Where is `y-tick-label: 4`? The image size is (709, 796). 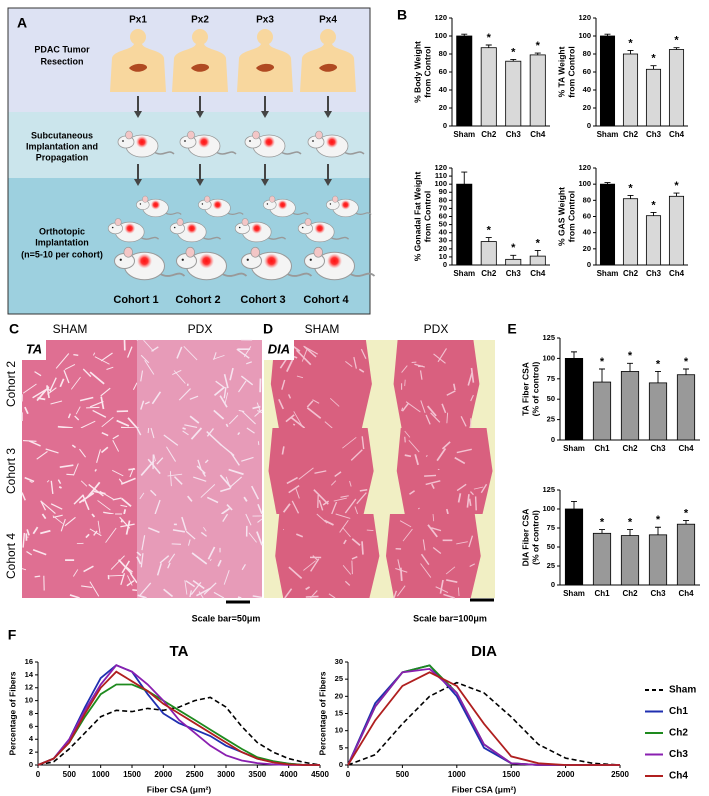 y-tick-label: 4 is located at coordinates (31, 738).